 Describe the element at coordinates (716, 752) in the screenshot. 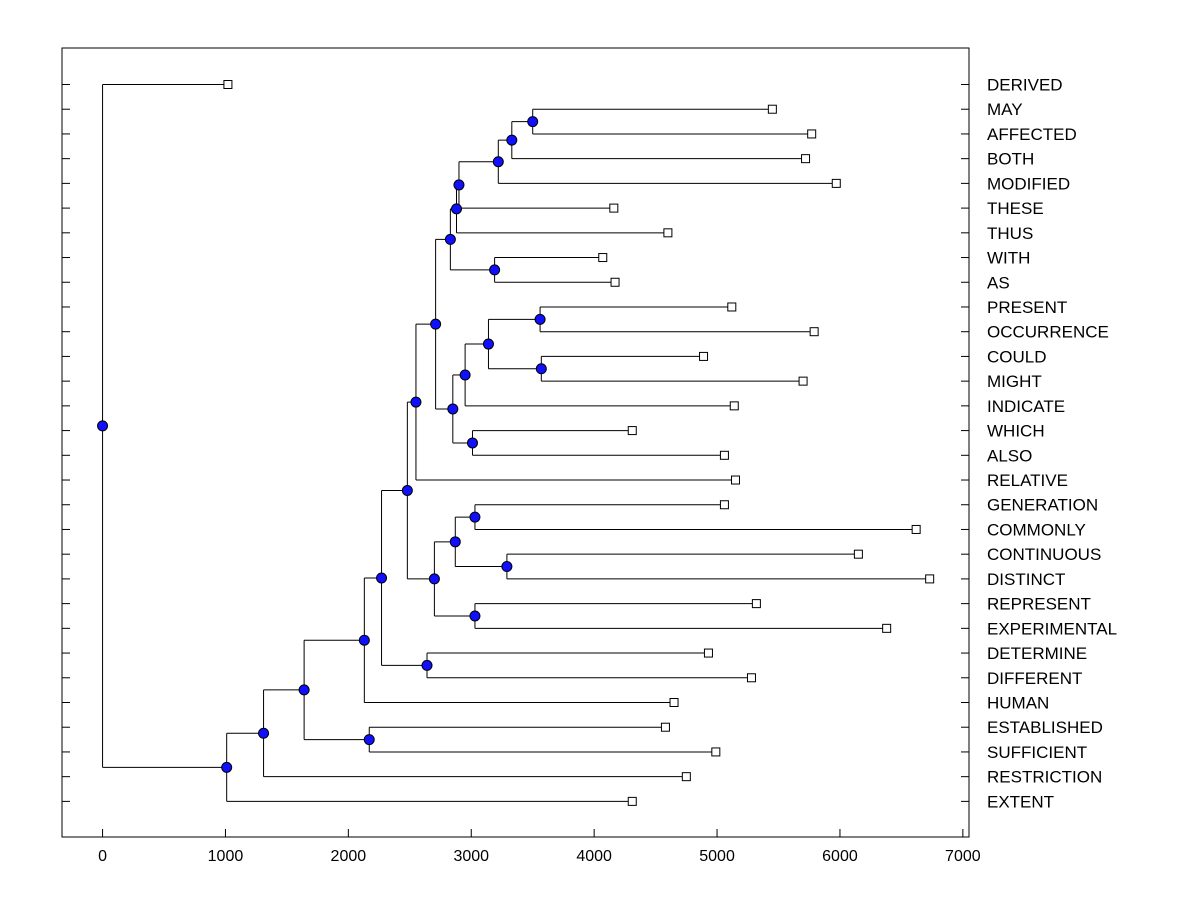

I see `leaf-marker-sufficient` at that location.